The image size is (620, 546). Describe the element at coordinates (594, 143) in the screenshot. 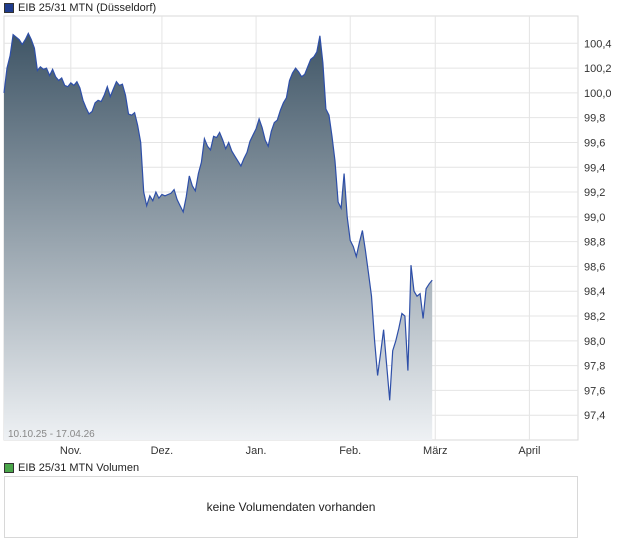

I see `y-tick-label: 99,6` at that location.